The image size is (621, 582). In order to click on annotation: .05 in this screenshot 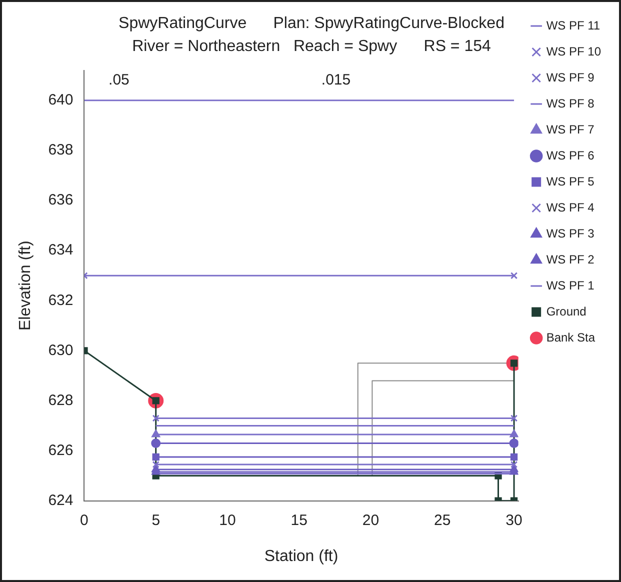, I will do `click(119, 80)`.